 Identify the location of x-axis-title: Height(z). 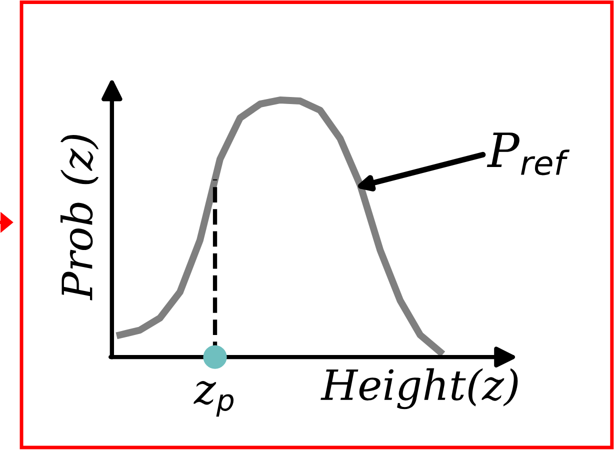
(419, 389).